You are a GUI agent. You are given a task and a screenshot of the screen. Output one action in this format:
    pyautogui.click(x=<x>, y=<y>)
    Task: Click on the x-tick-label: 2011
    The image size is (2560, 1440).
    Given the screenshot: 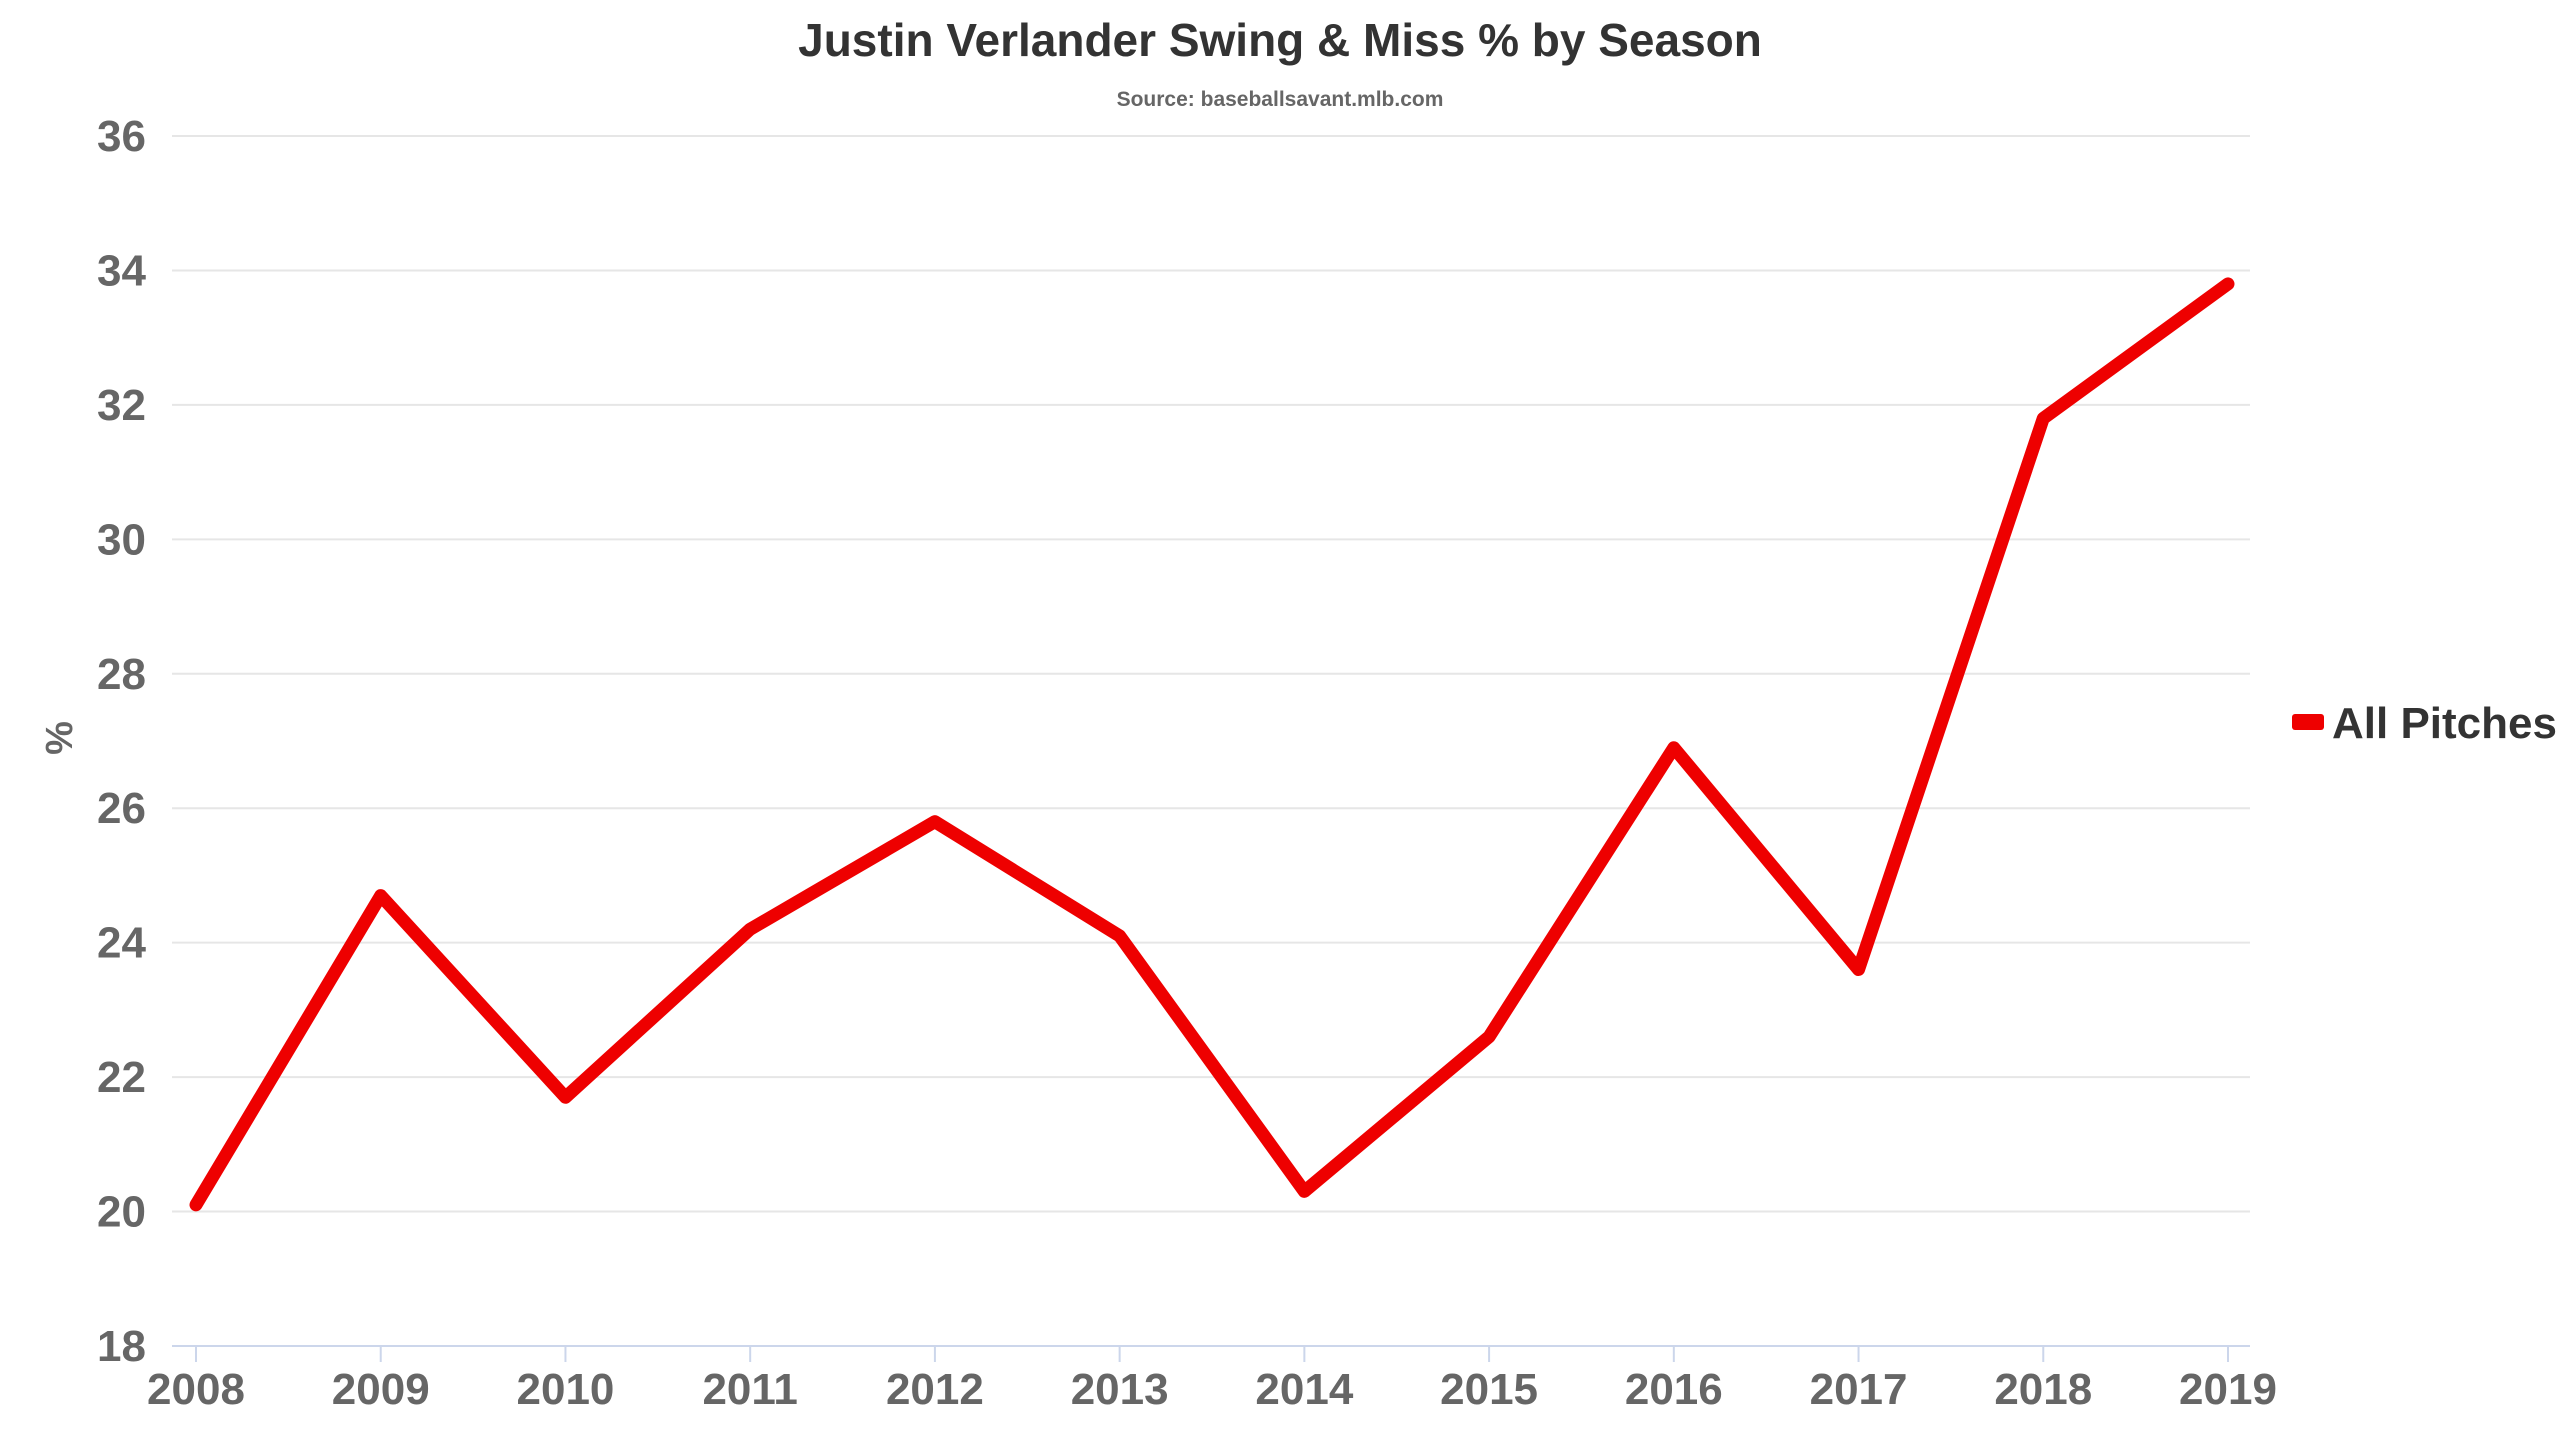 What is the action you would take?
    pyautogui.click(x=749, y=1389)
    